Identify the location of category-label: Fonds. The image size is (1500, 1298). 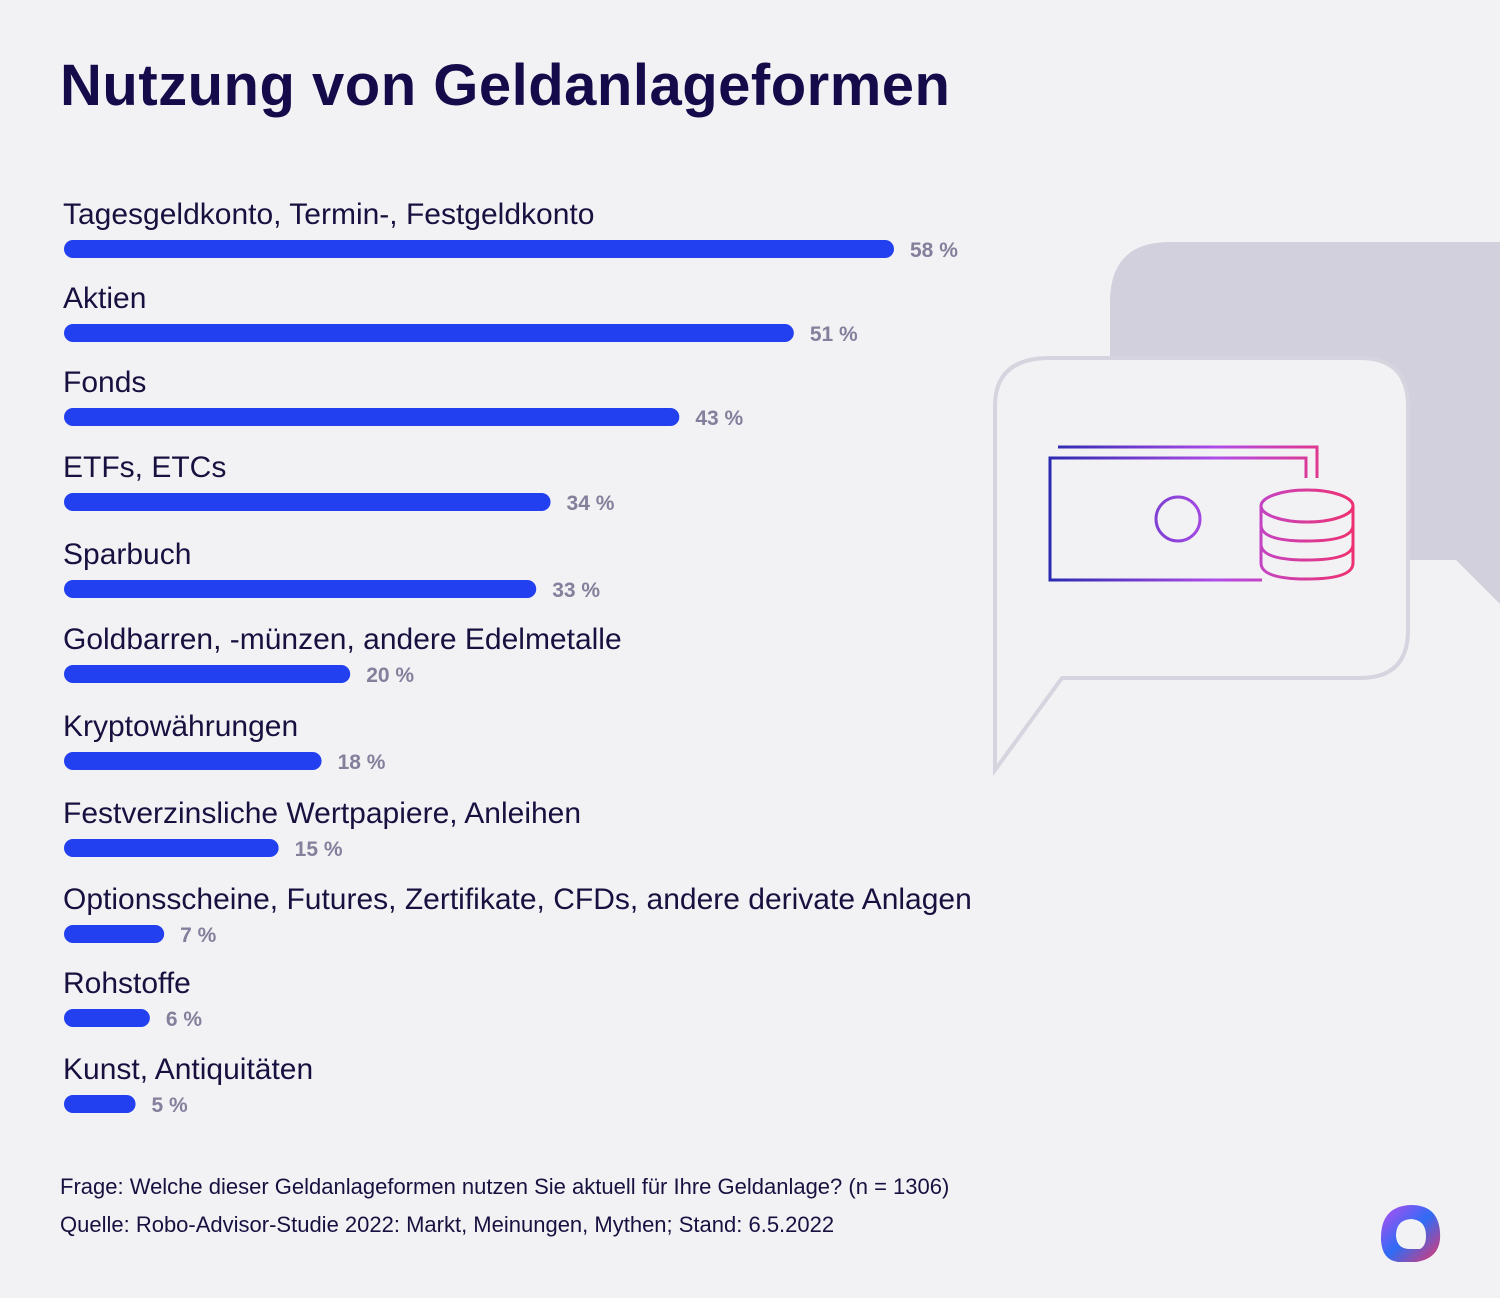
(104, 382).